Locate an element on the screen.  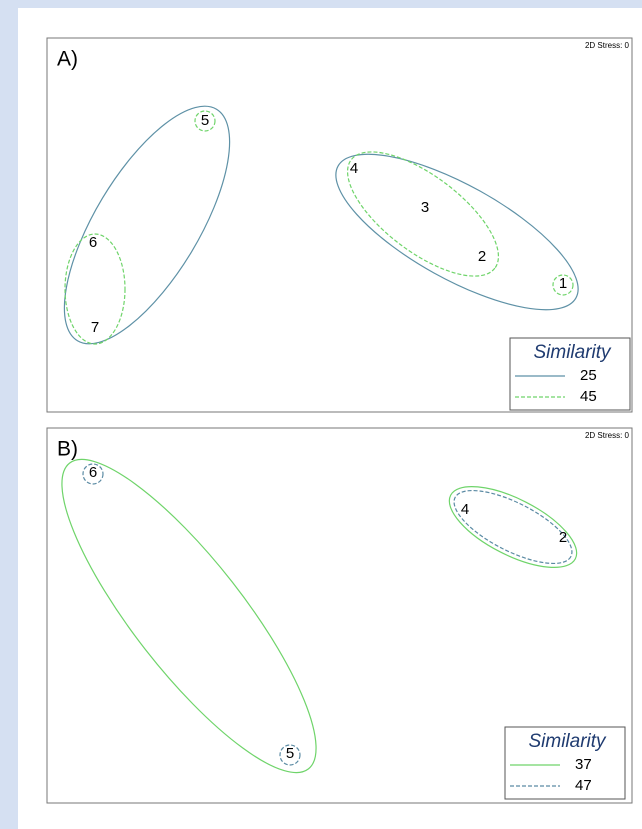
point-label: 3 is located at coordinates (425, 207).